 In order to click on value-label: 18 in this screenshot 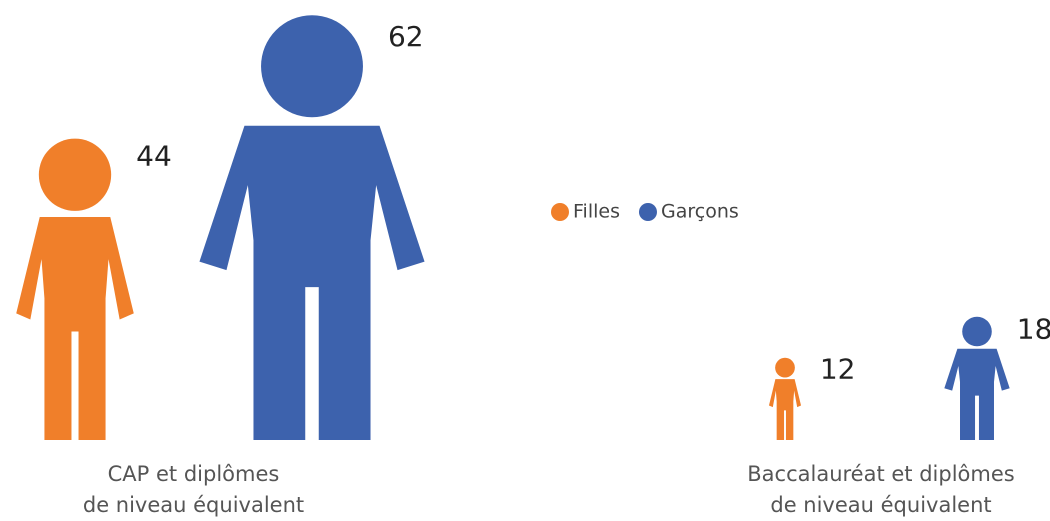, I will do `click(1033, 328)`.